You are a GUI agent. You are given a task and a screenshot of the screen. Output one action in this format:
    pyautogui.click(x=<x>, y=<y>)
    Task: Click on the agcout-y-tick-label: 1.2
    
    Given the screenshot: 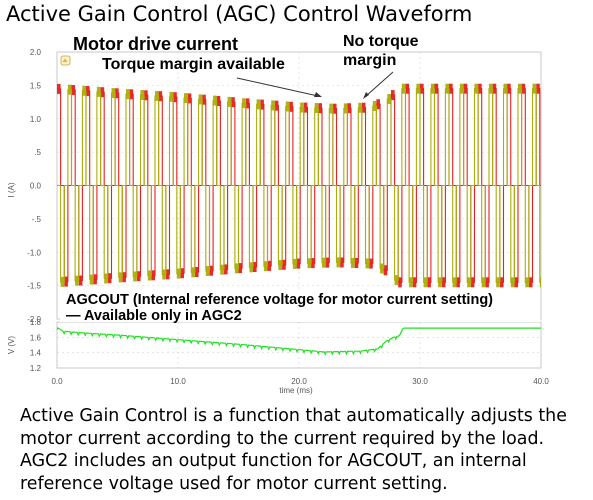 What is the action you would take?
    pyautogui.click(x=36, y=368)
    